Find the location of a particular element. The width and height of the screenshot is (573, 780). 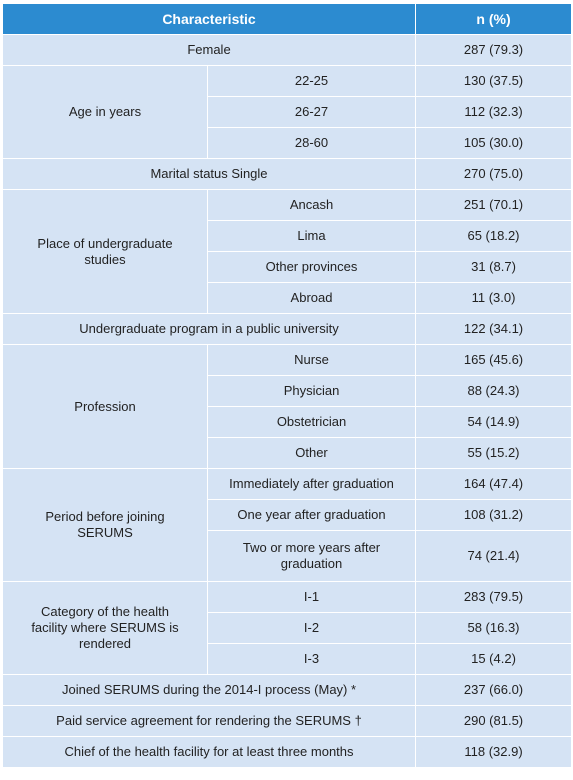

table-row: Lima 65 (18.2) is located at coordinates (287, 236).